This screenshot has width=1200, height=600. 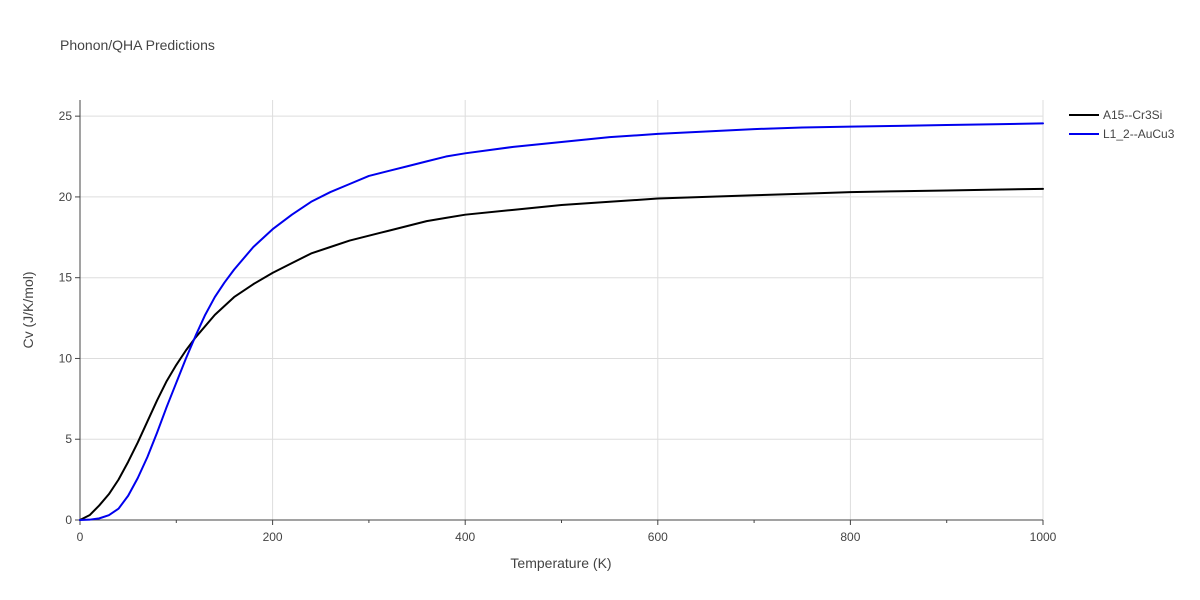 What do you see at coordinates (66, 197) in the screenshot?
I see `y-tick-label: 20` at bounding box center [66, 197].